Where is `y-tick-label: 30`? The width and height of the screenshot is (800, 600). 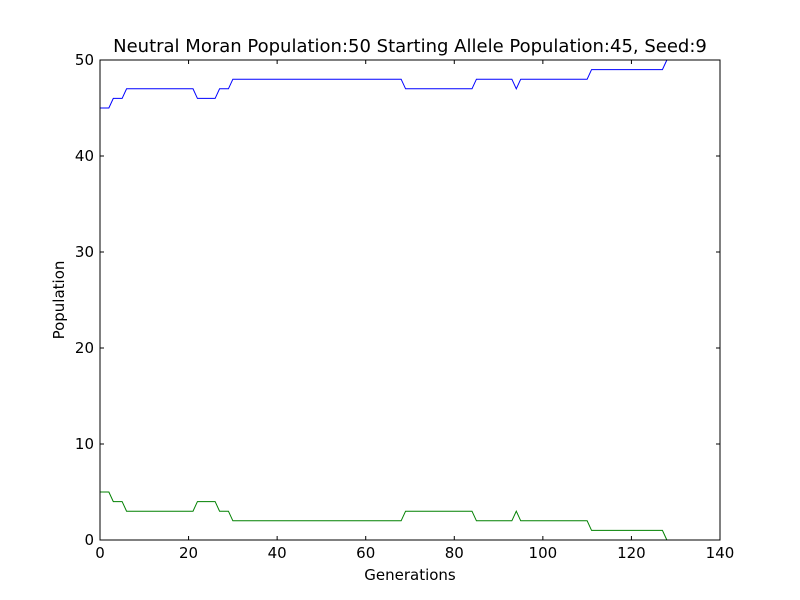 y-tick-label: 30 is located at coordinates (84, 252).